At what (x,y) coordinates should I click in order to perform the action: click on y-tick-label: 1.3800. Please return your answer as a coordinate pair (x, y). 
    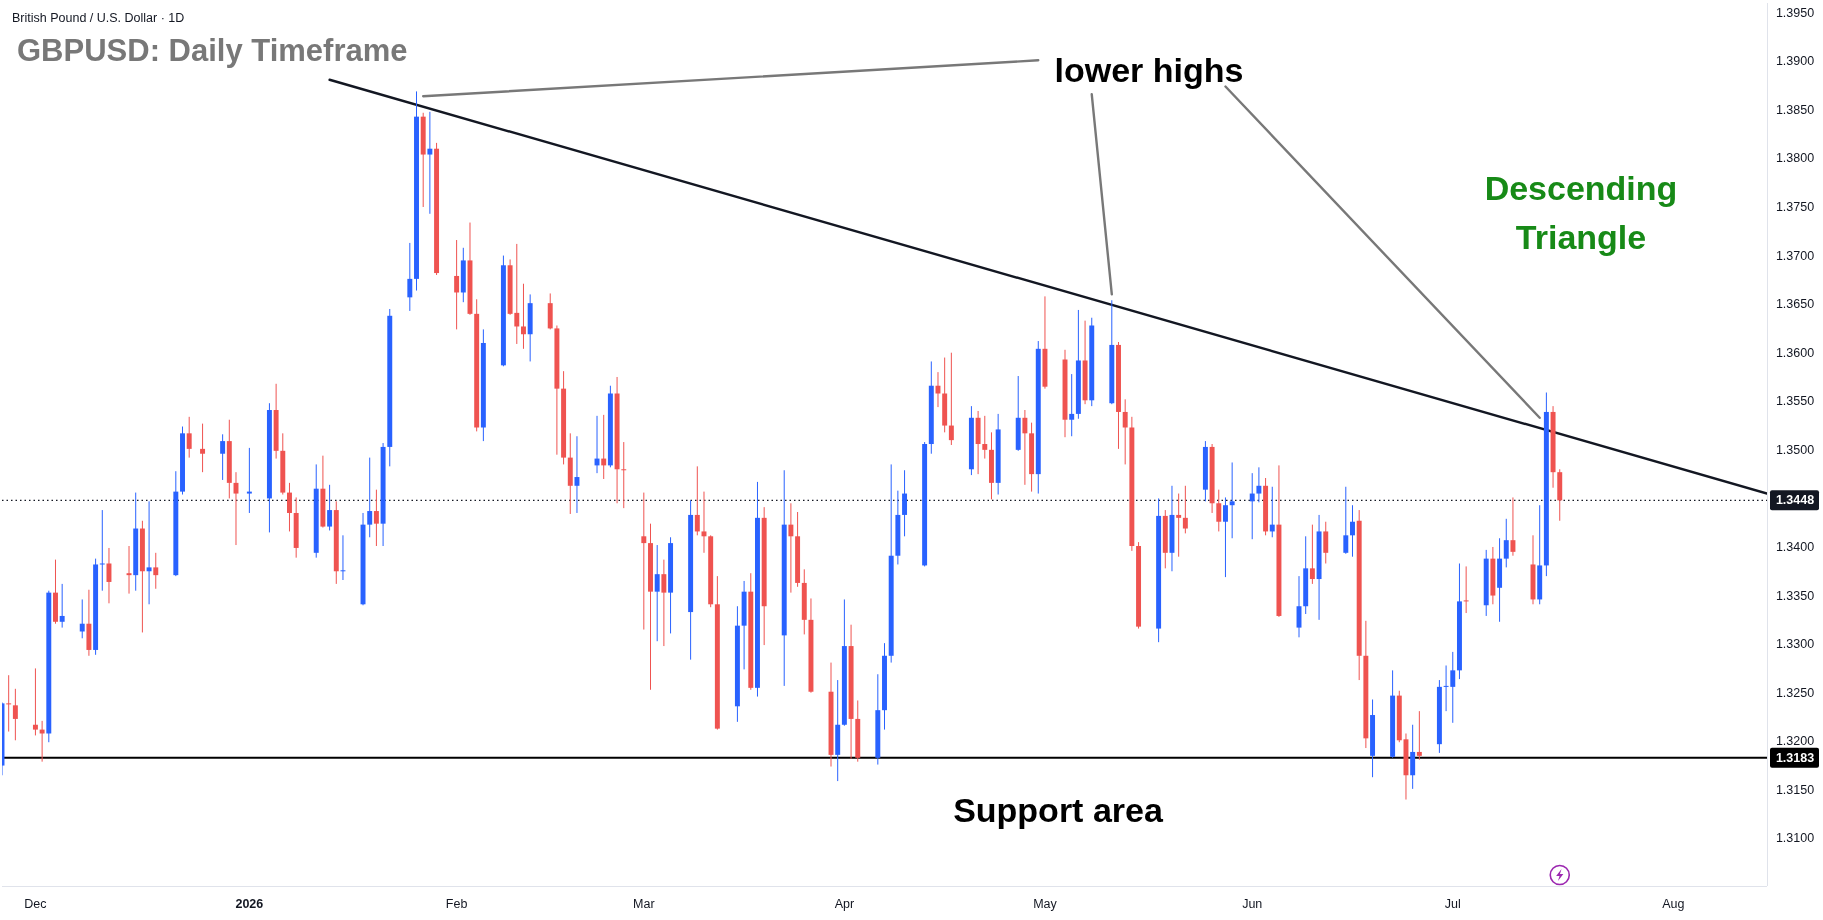
    Looking at the image, I should click on (1795, 158).